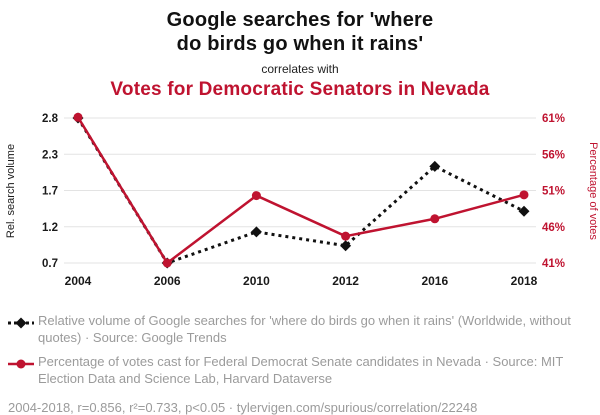  Describe the element at coordinates (300, 68) in the screenshot. I see `correlates-with-label: correlates with` at that location.